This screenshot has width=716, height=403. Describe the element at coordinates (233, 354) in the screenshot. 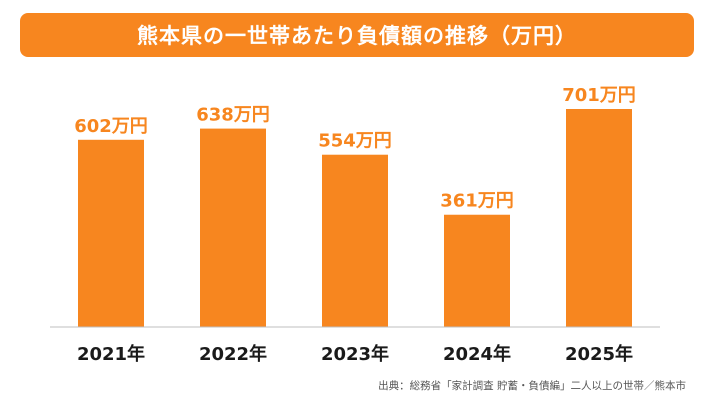

I see `category-label-2: 2022年` at that location.